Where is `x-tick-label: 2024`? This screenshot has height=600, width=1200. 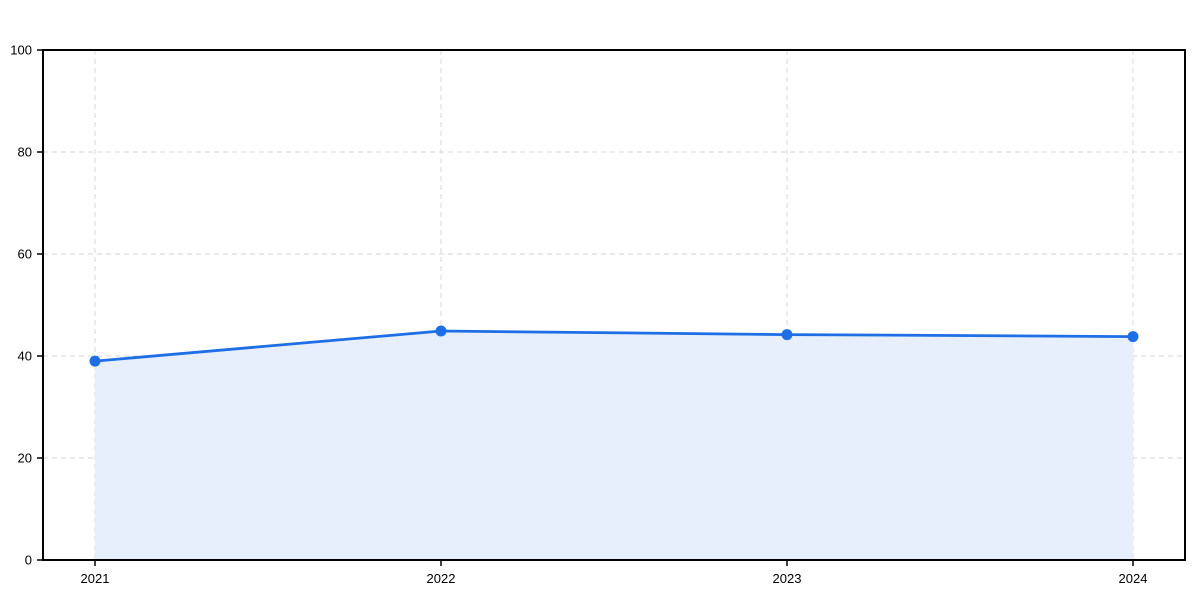 x-tick-label: 2024 is located at coordinates (1133, 578).